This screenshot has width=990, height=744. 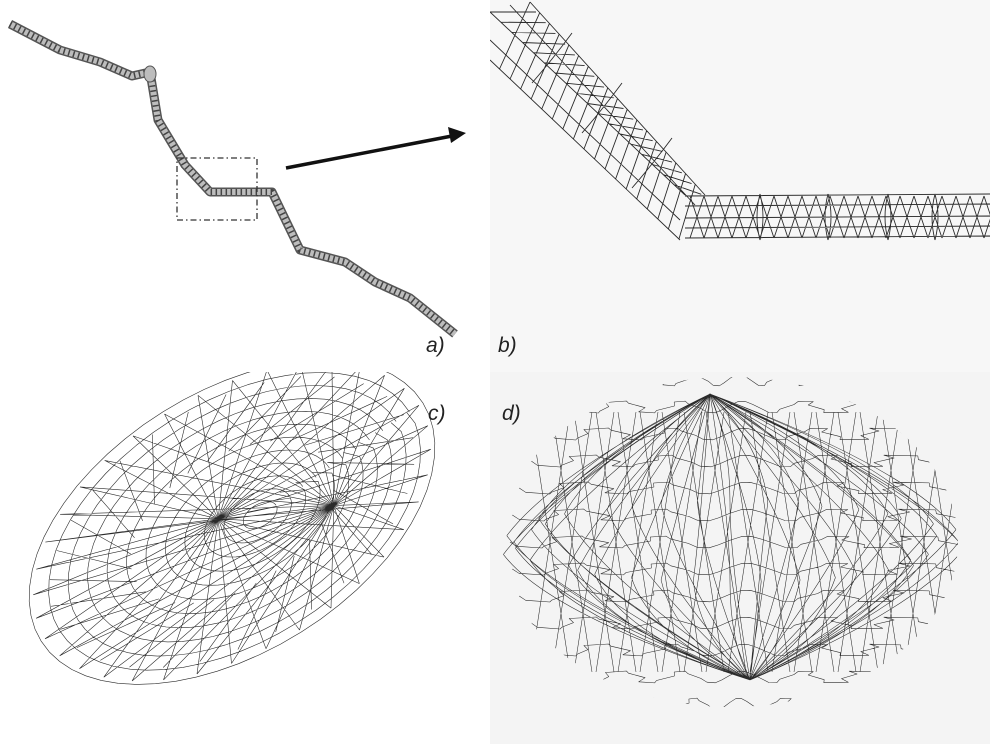 What do you see at coordinates (437, 413) in the screenshot?
I see `panel-label-c: c)` at bounding box center [437, 413].